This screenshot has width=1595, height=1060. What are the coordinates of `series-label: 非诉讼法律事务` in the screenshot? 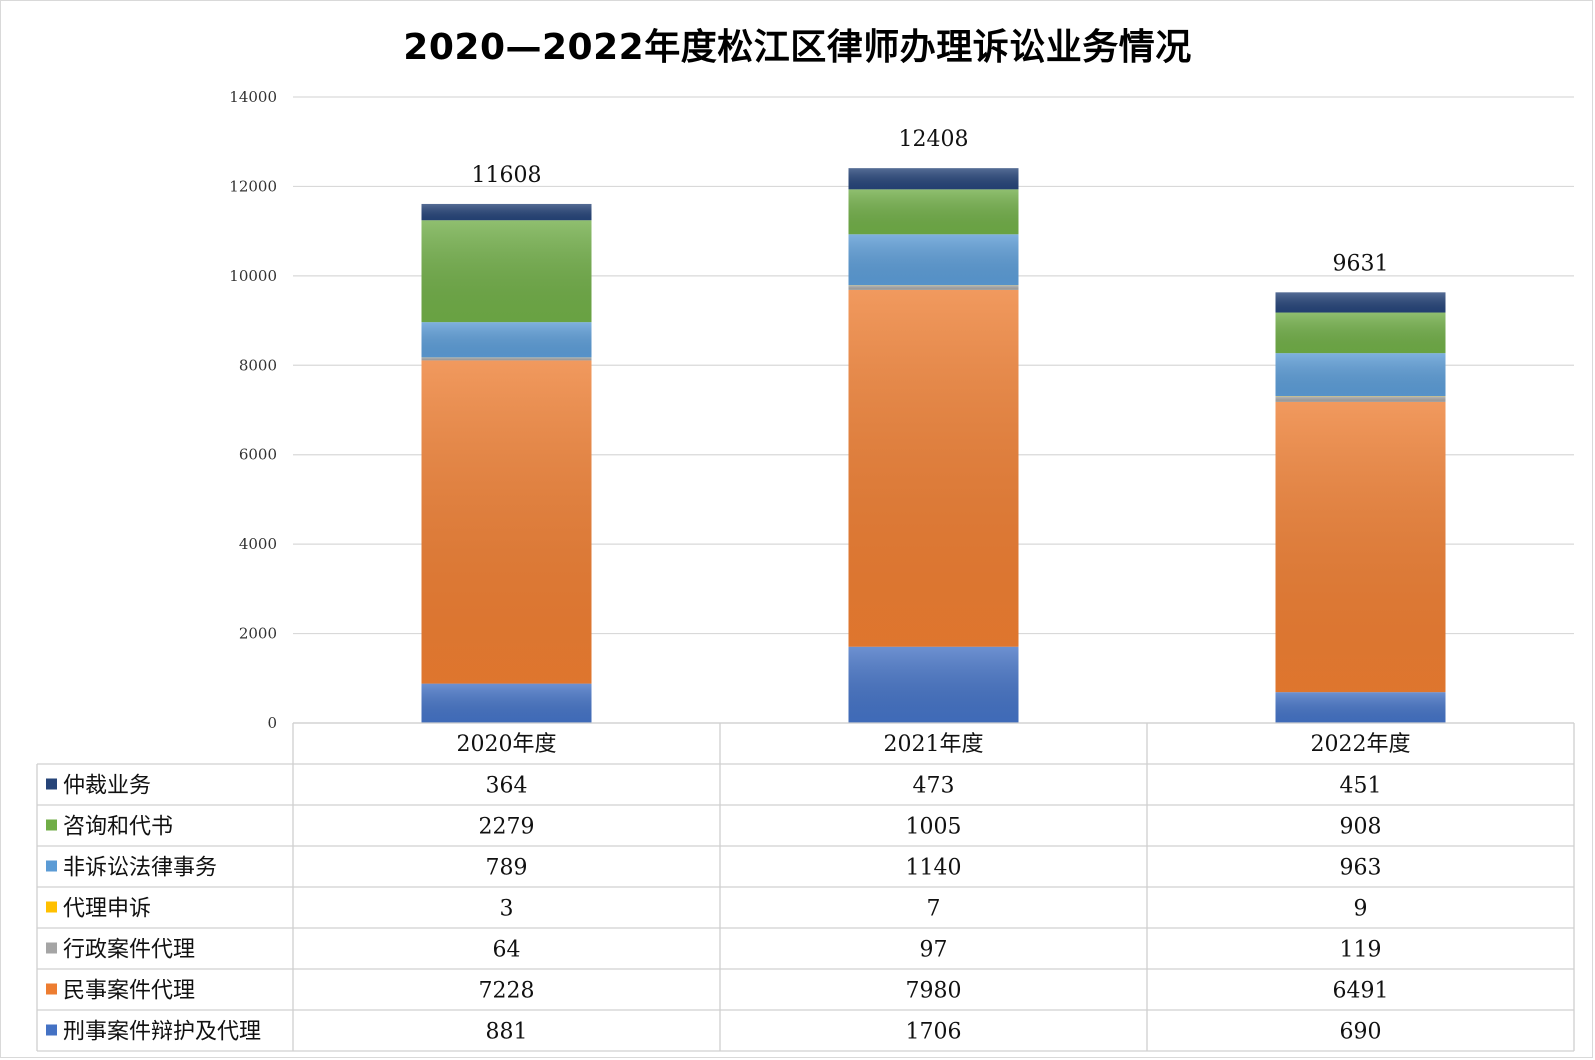 It's located at (140, 868).